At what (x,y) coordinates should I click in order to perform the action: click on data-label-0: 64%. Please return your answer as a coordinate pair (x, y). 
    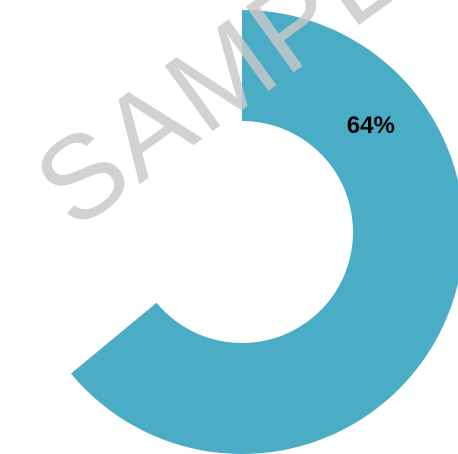
    Looking at the image, I should click on (371, 125).